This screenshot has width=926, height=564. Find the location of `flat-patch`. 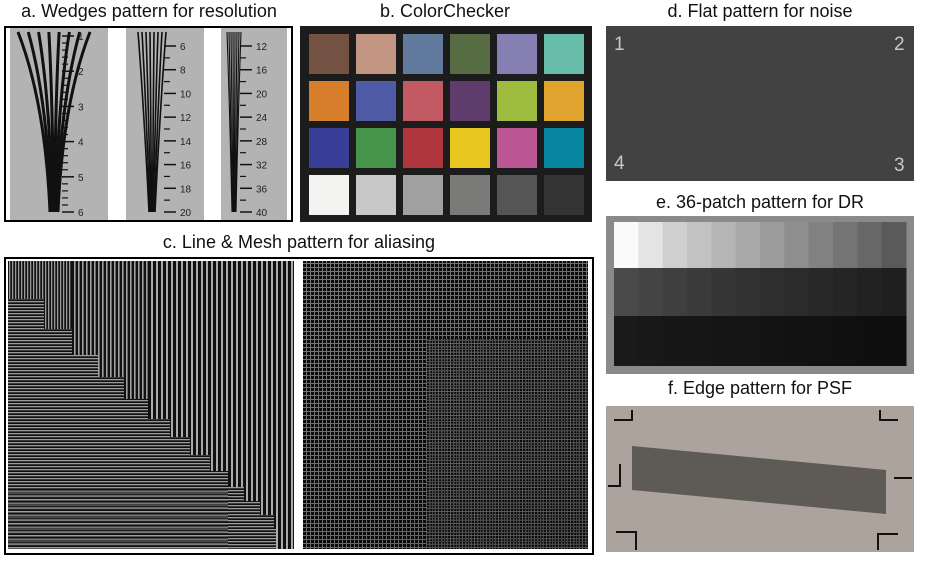

flat-patch is located at coordinates (760, 103).